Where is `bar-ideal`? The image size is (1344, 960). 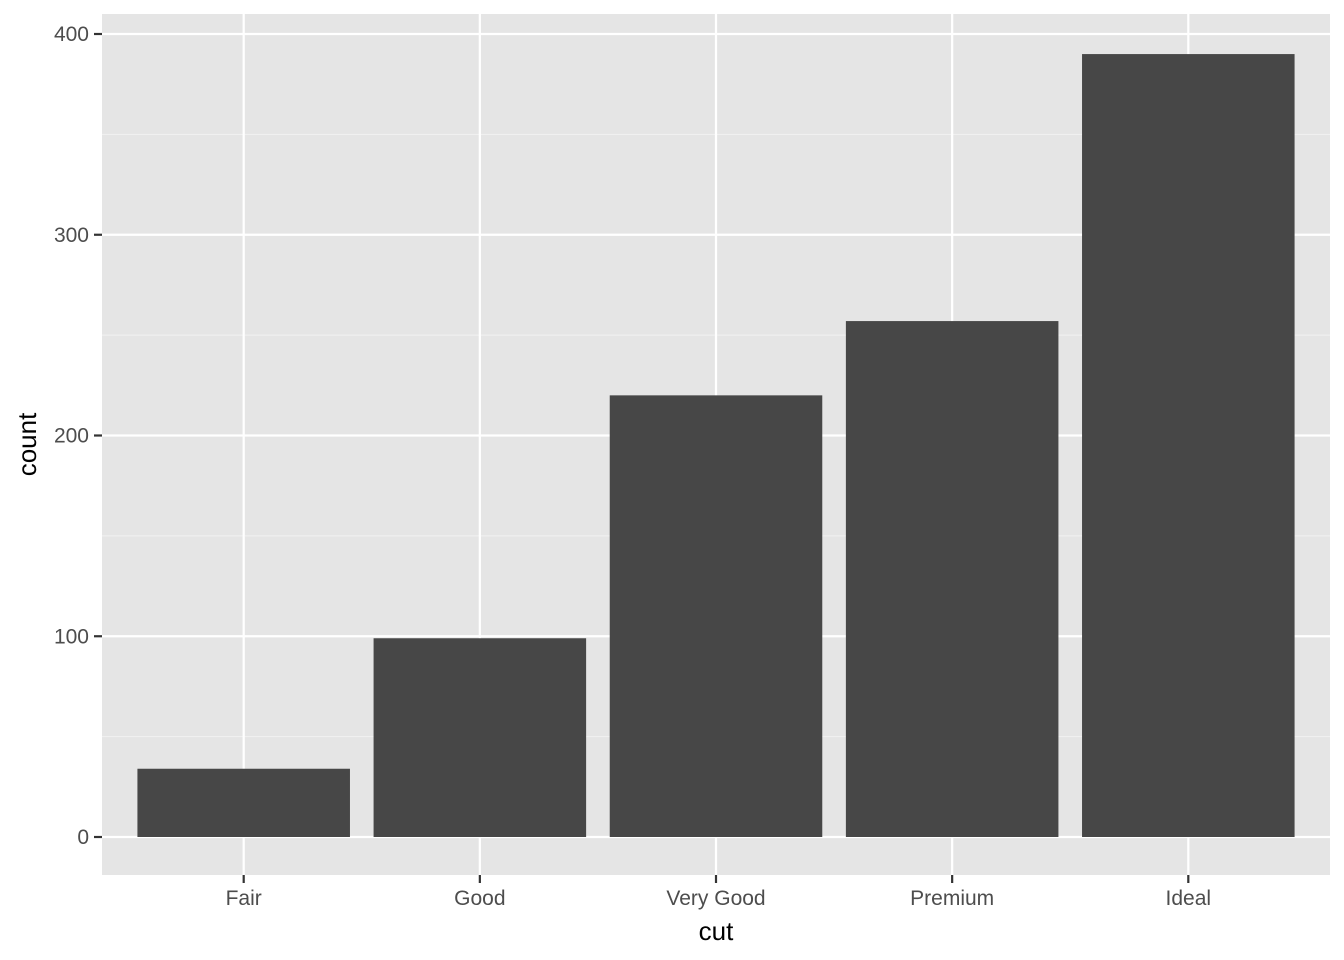
bar-ideal is located at coordinates (1188, 445).